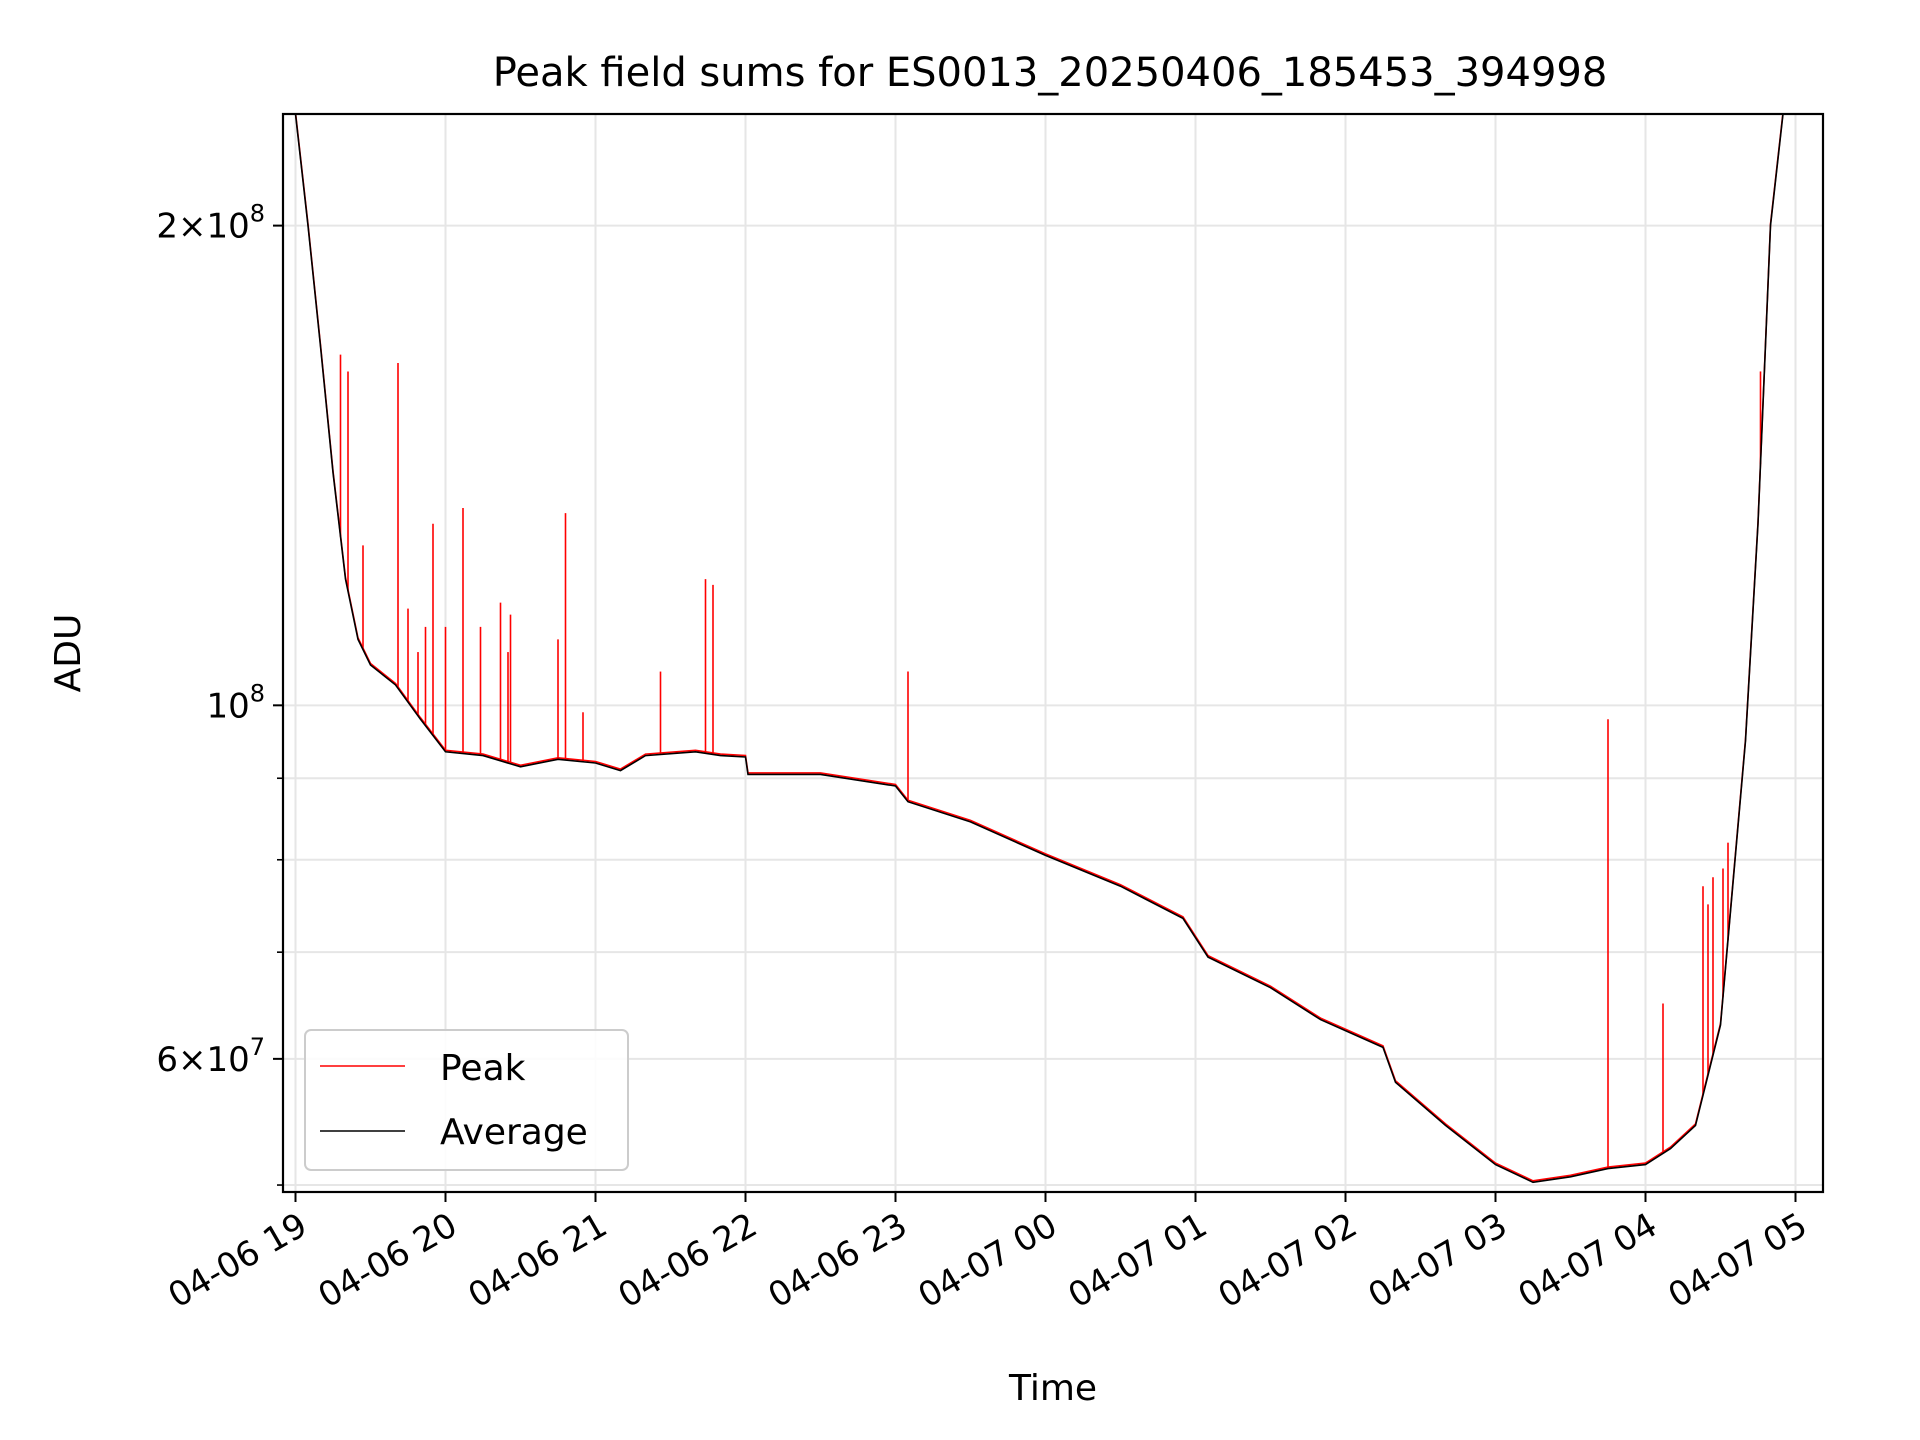 The width and height of the screenshot is (1920, 1440). I want to click on y-axis-ticks: 2×108 108 6×107, so click(219, 693).